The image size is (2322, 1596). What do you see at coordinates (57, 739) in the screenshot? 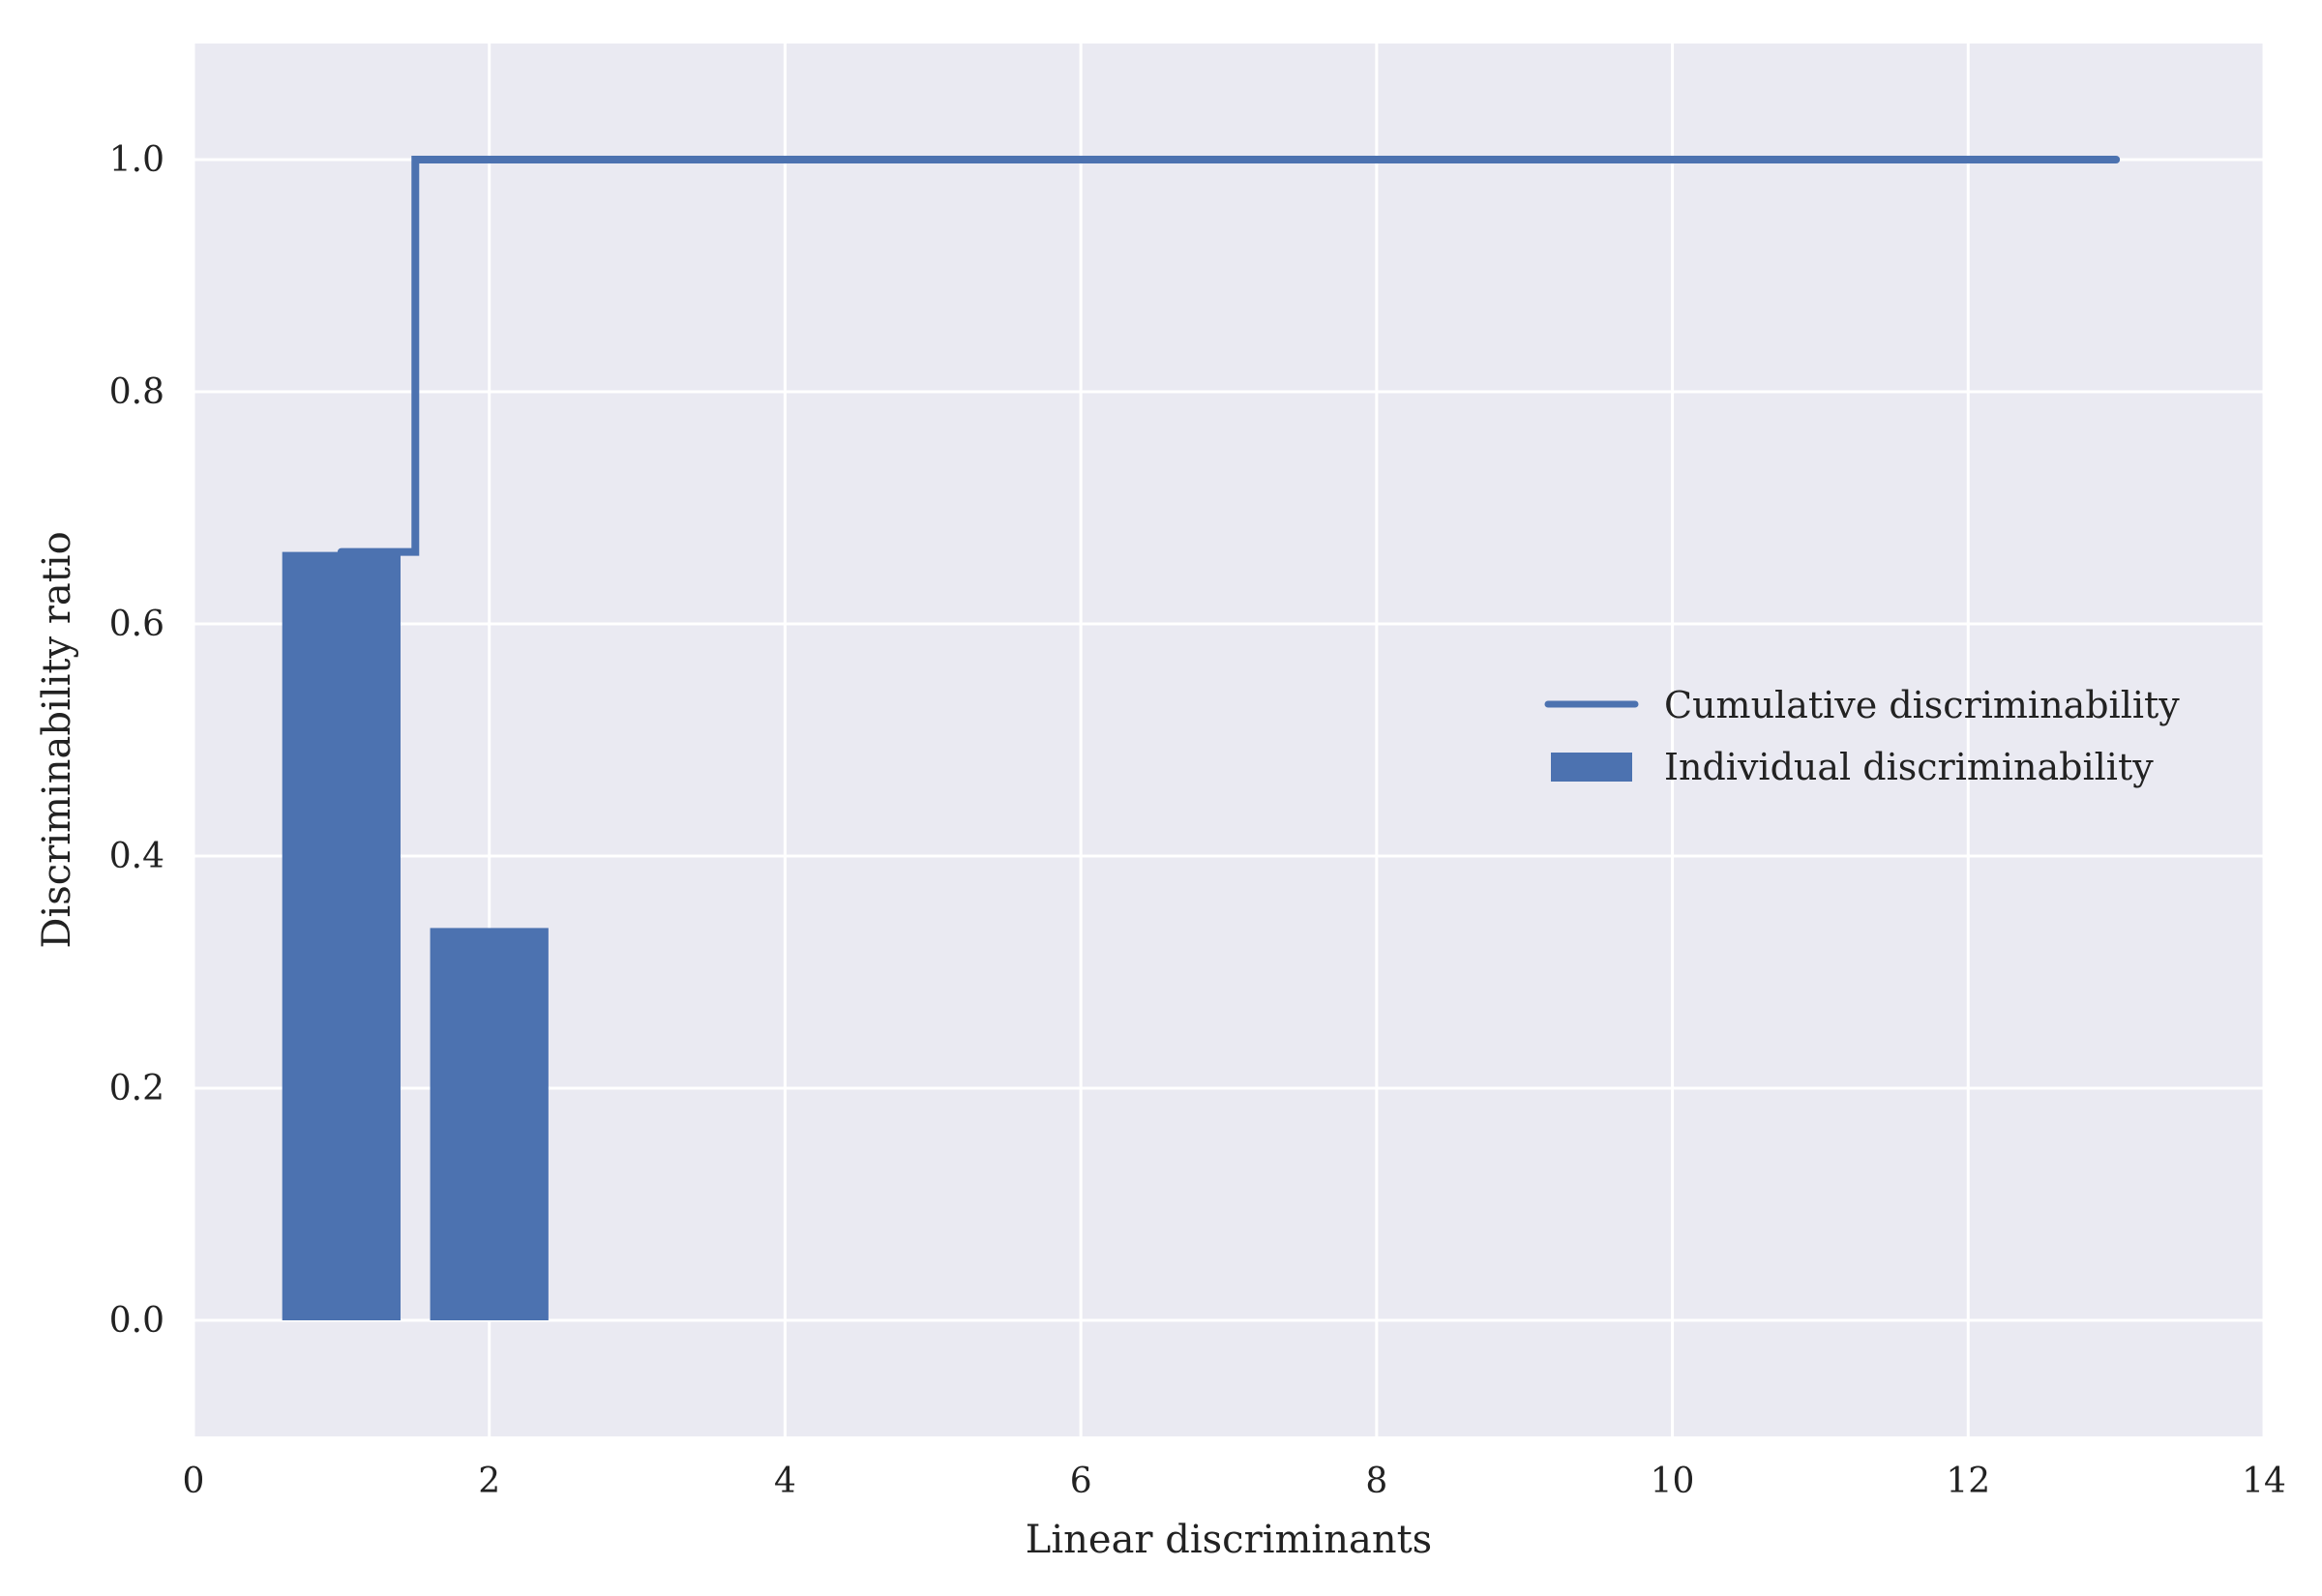
I see `y-axis-label: Discriminability ratio` at bounding box center [57, 739].